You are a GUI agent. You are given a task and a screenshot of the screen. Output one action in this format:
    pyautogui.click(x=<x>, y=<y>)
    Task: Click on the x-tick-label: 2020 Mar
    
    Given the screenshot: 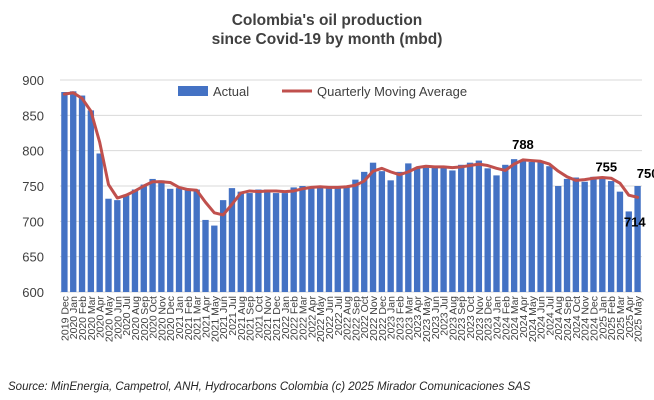 What is the action you would take?
    pyautogui.click(x=92, y=317)
    